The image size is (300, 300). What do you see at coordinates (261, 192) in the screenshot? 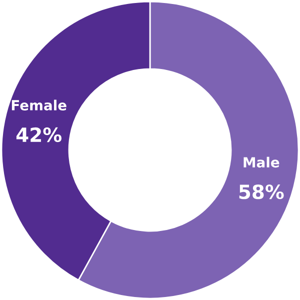
I see `data-label: 58%` at bounding box center [261, 192].